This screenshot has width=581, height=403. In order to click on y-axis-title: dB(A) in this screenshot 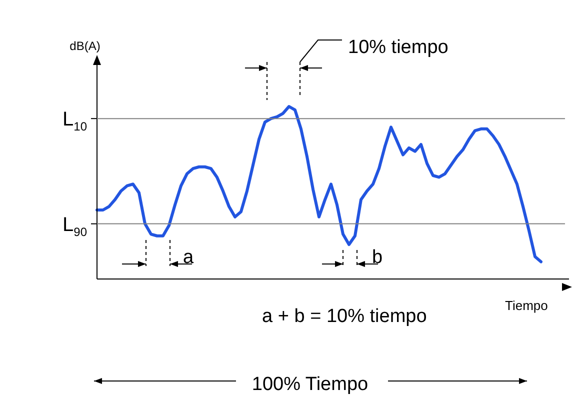, I will do `click(85, 46)`.